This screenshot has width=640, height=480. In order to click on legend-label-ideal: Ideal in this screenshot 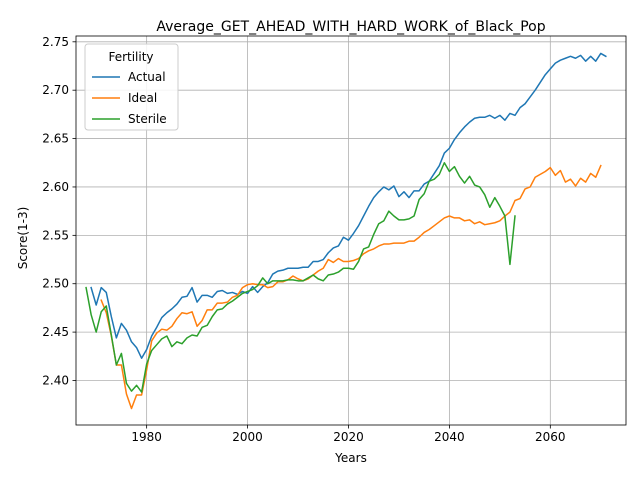, I will do `click(142, 98)`.